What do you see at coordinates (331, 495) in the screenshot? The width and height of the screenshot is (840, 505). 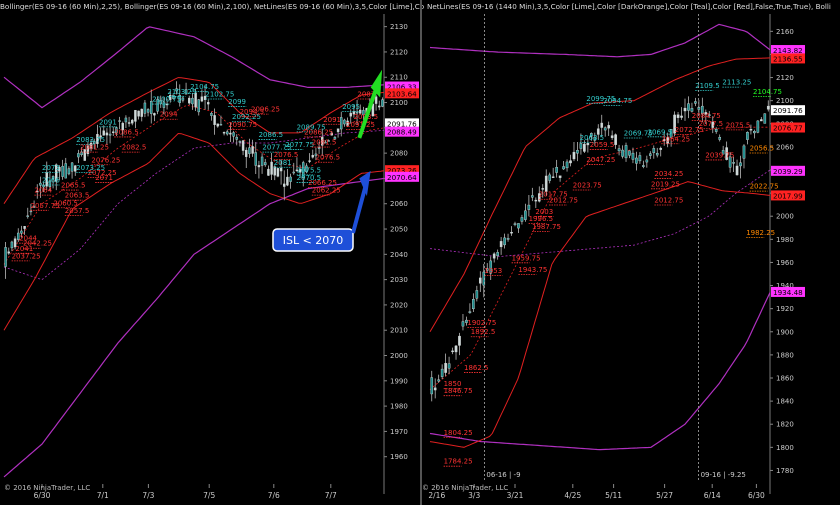 I see `x-tick-label: 7/7` at bounding box center [331, 495].